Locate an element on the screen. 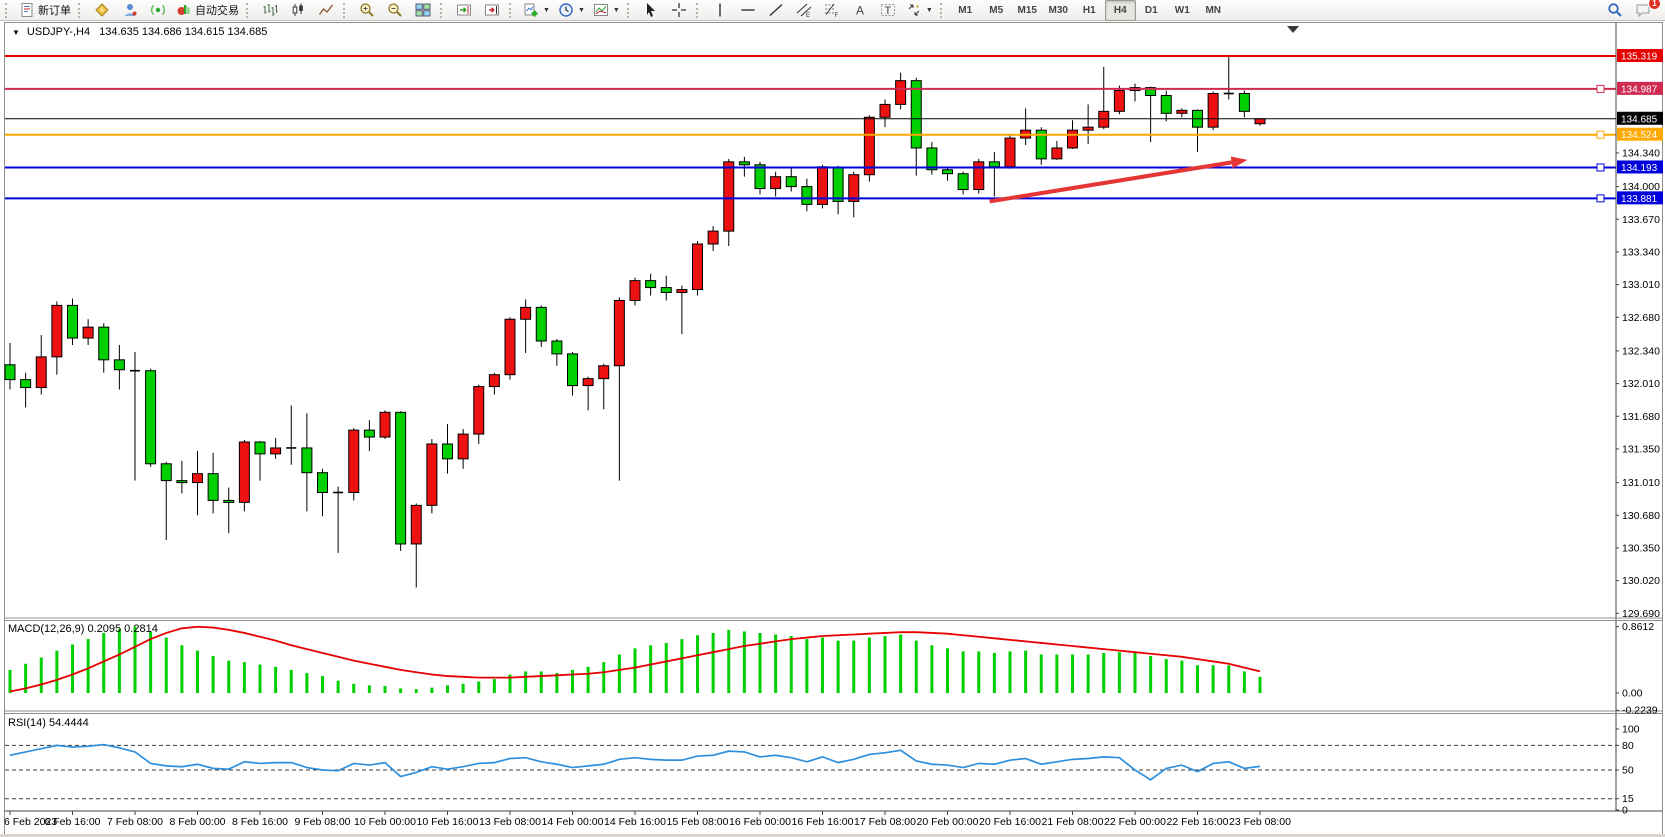  time-tick-label: 7 Feb 08:00 is located at coordinates (135, 822).